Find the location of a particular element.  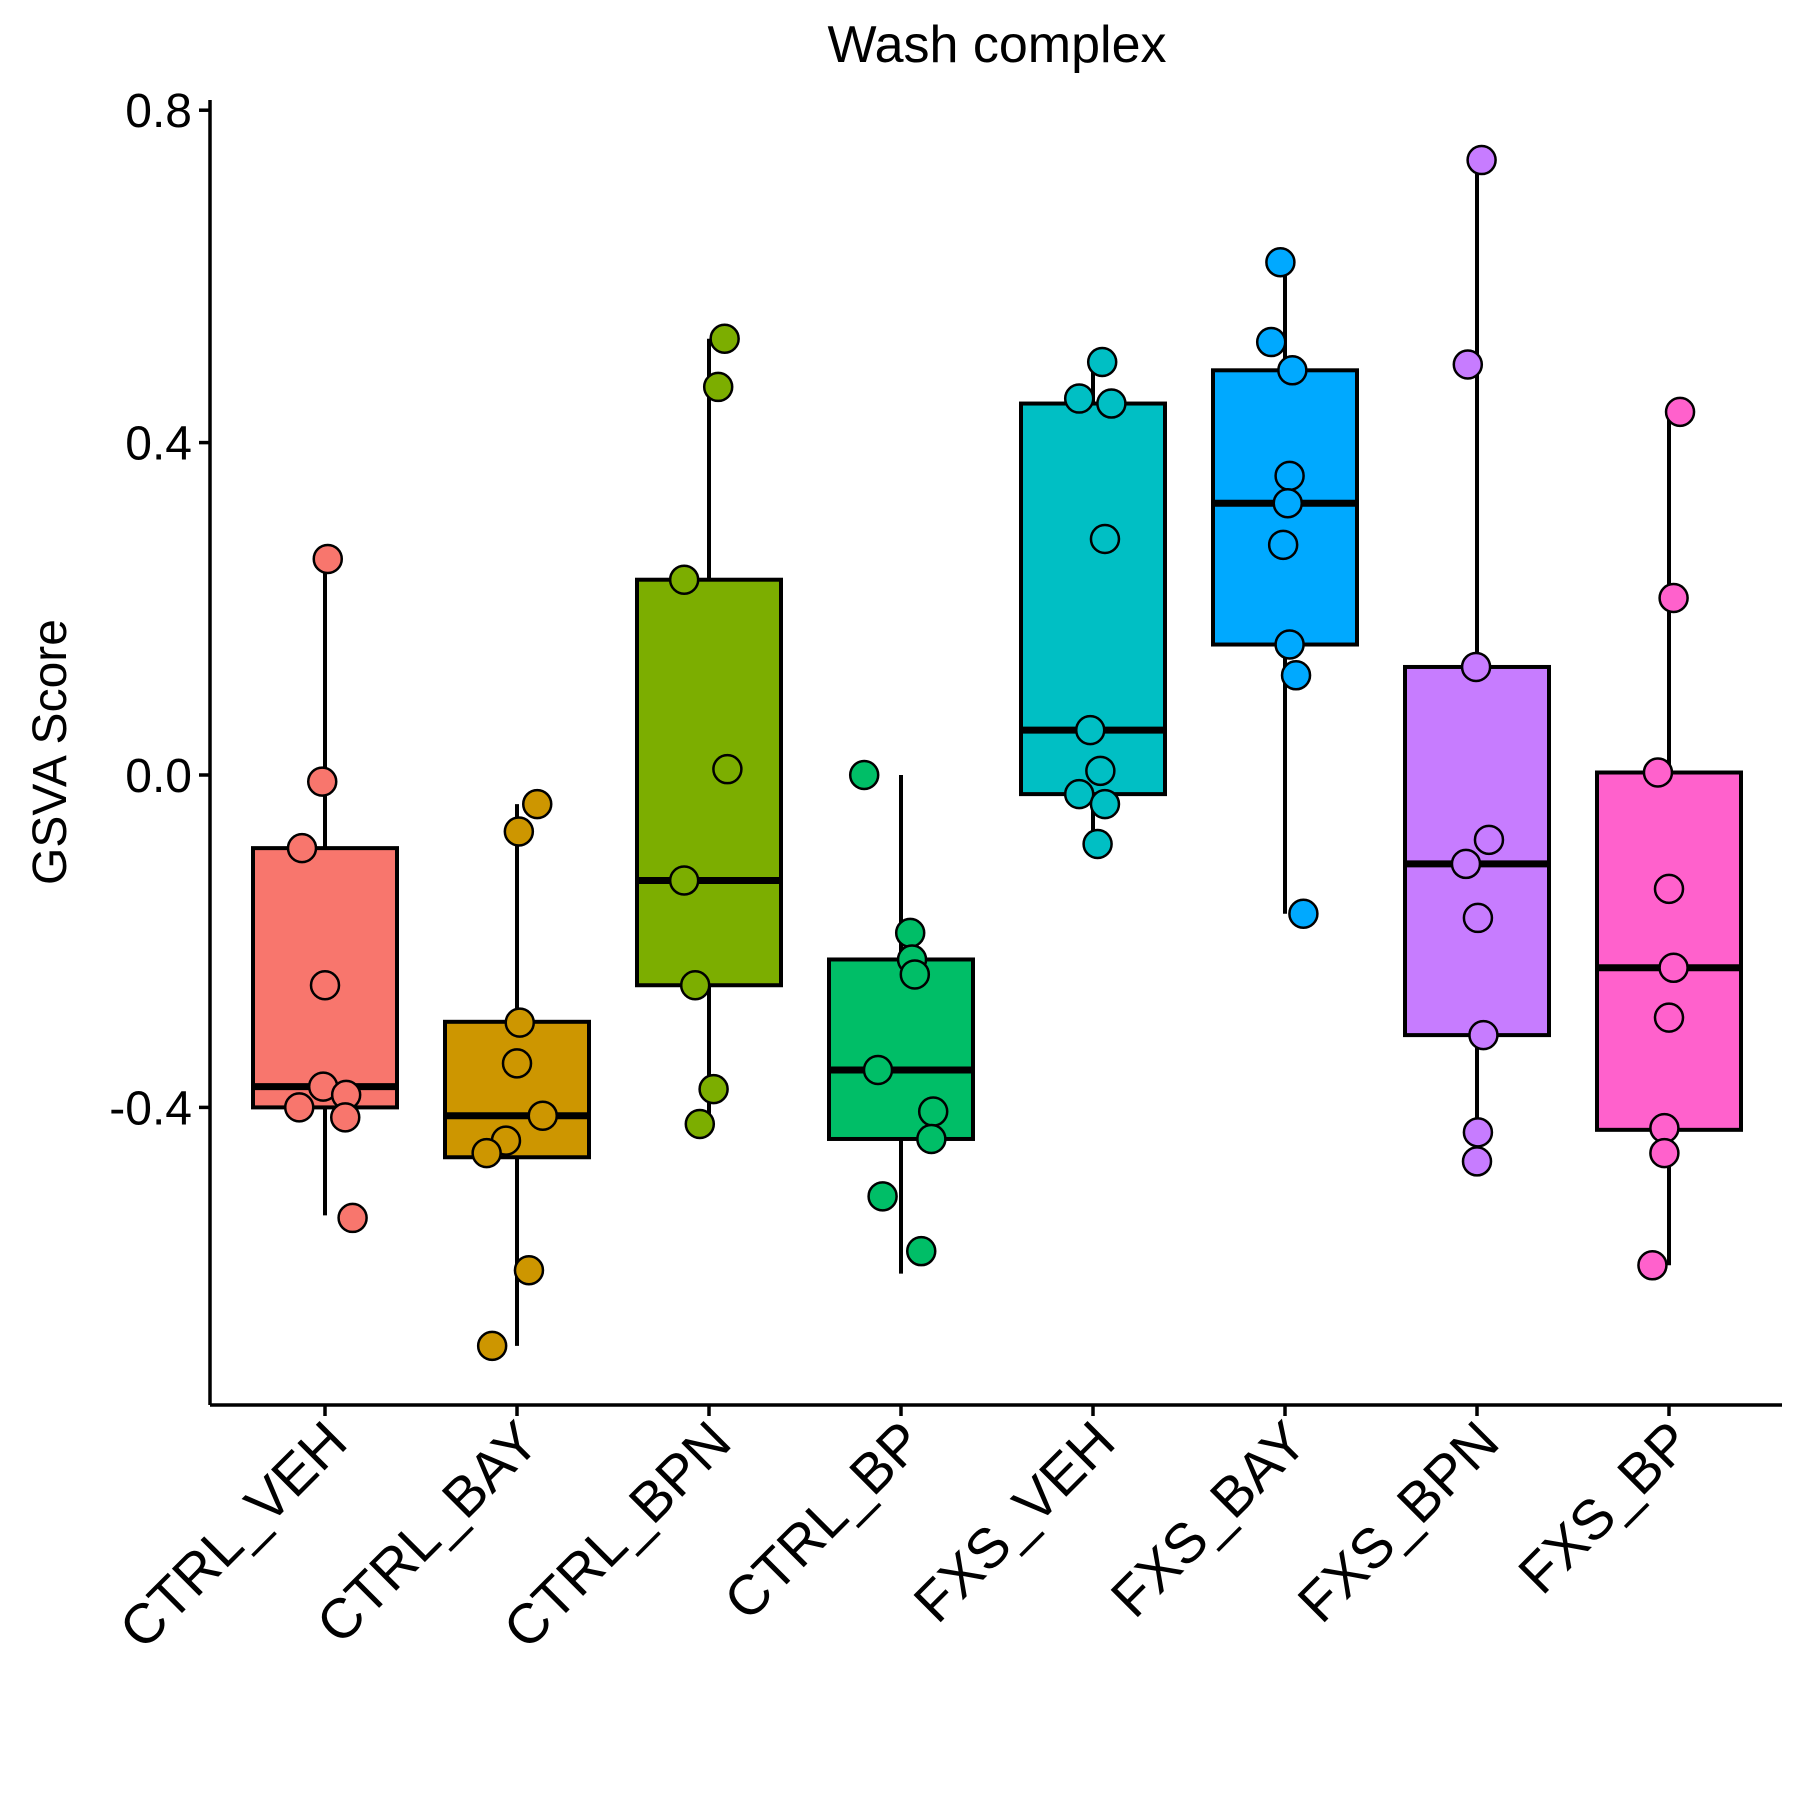

x-tick-label: FXS_BPN is located at coordinates (1397, 1521).